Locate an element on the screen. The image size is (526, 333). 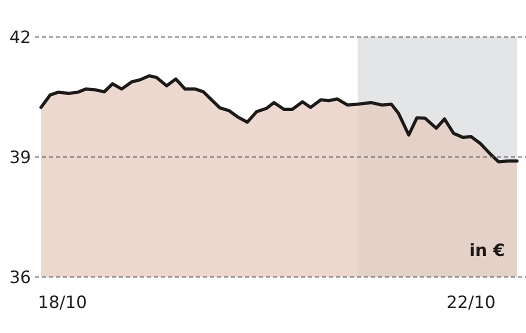
y-tick-label: 36 is located at coordinates (20, 278).